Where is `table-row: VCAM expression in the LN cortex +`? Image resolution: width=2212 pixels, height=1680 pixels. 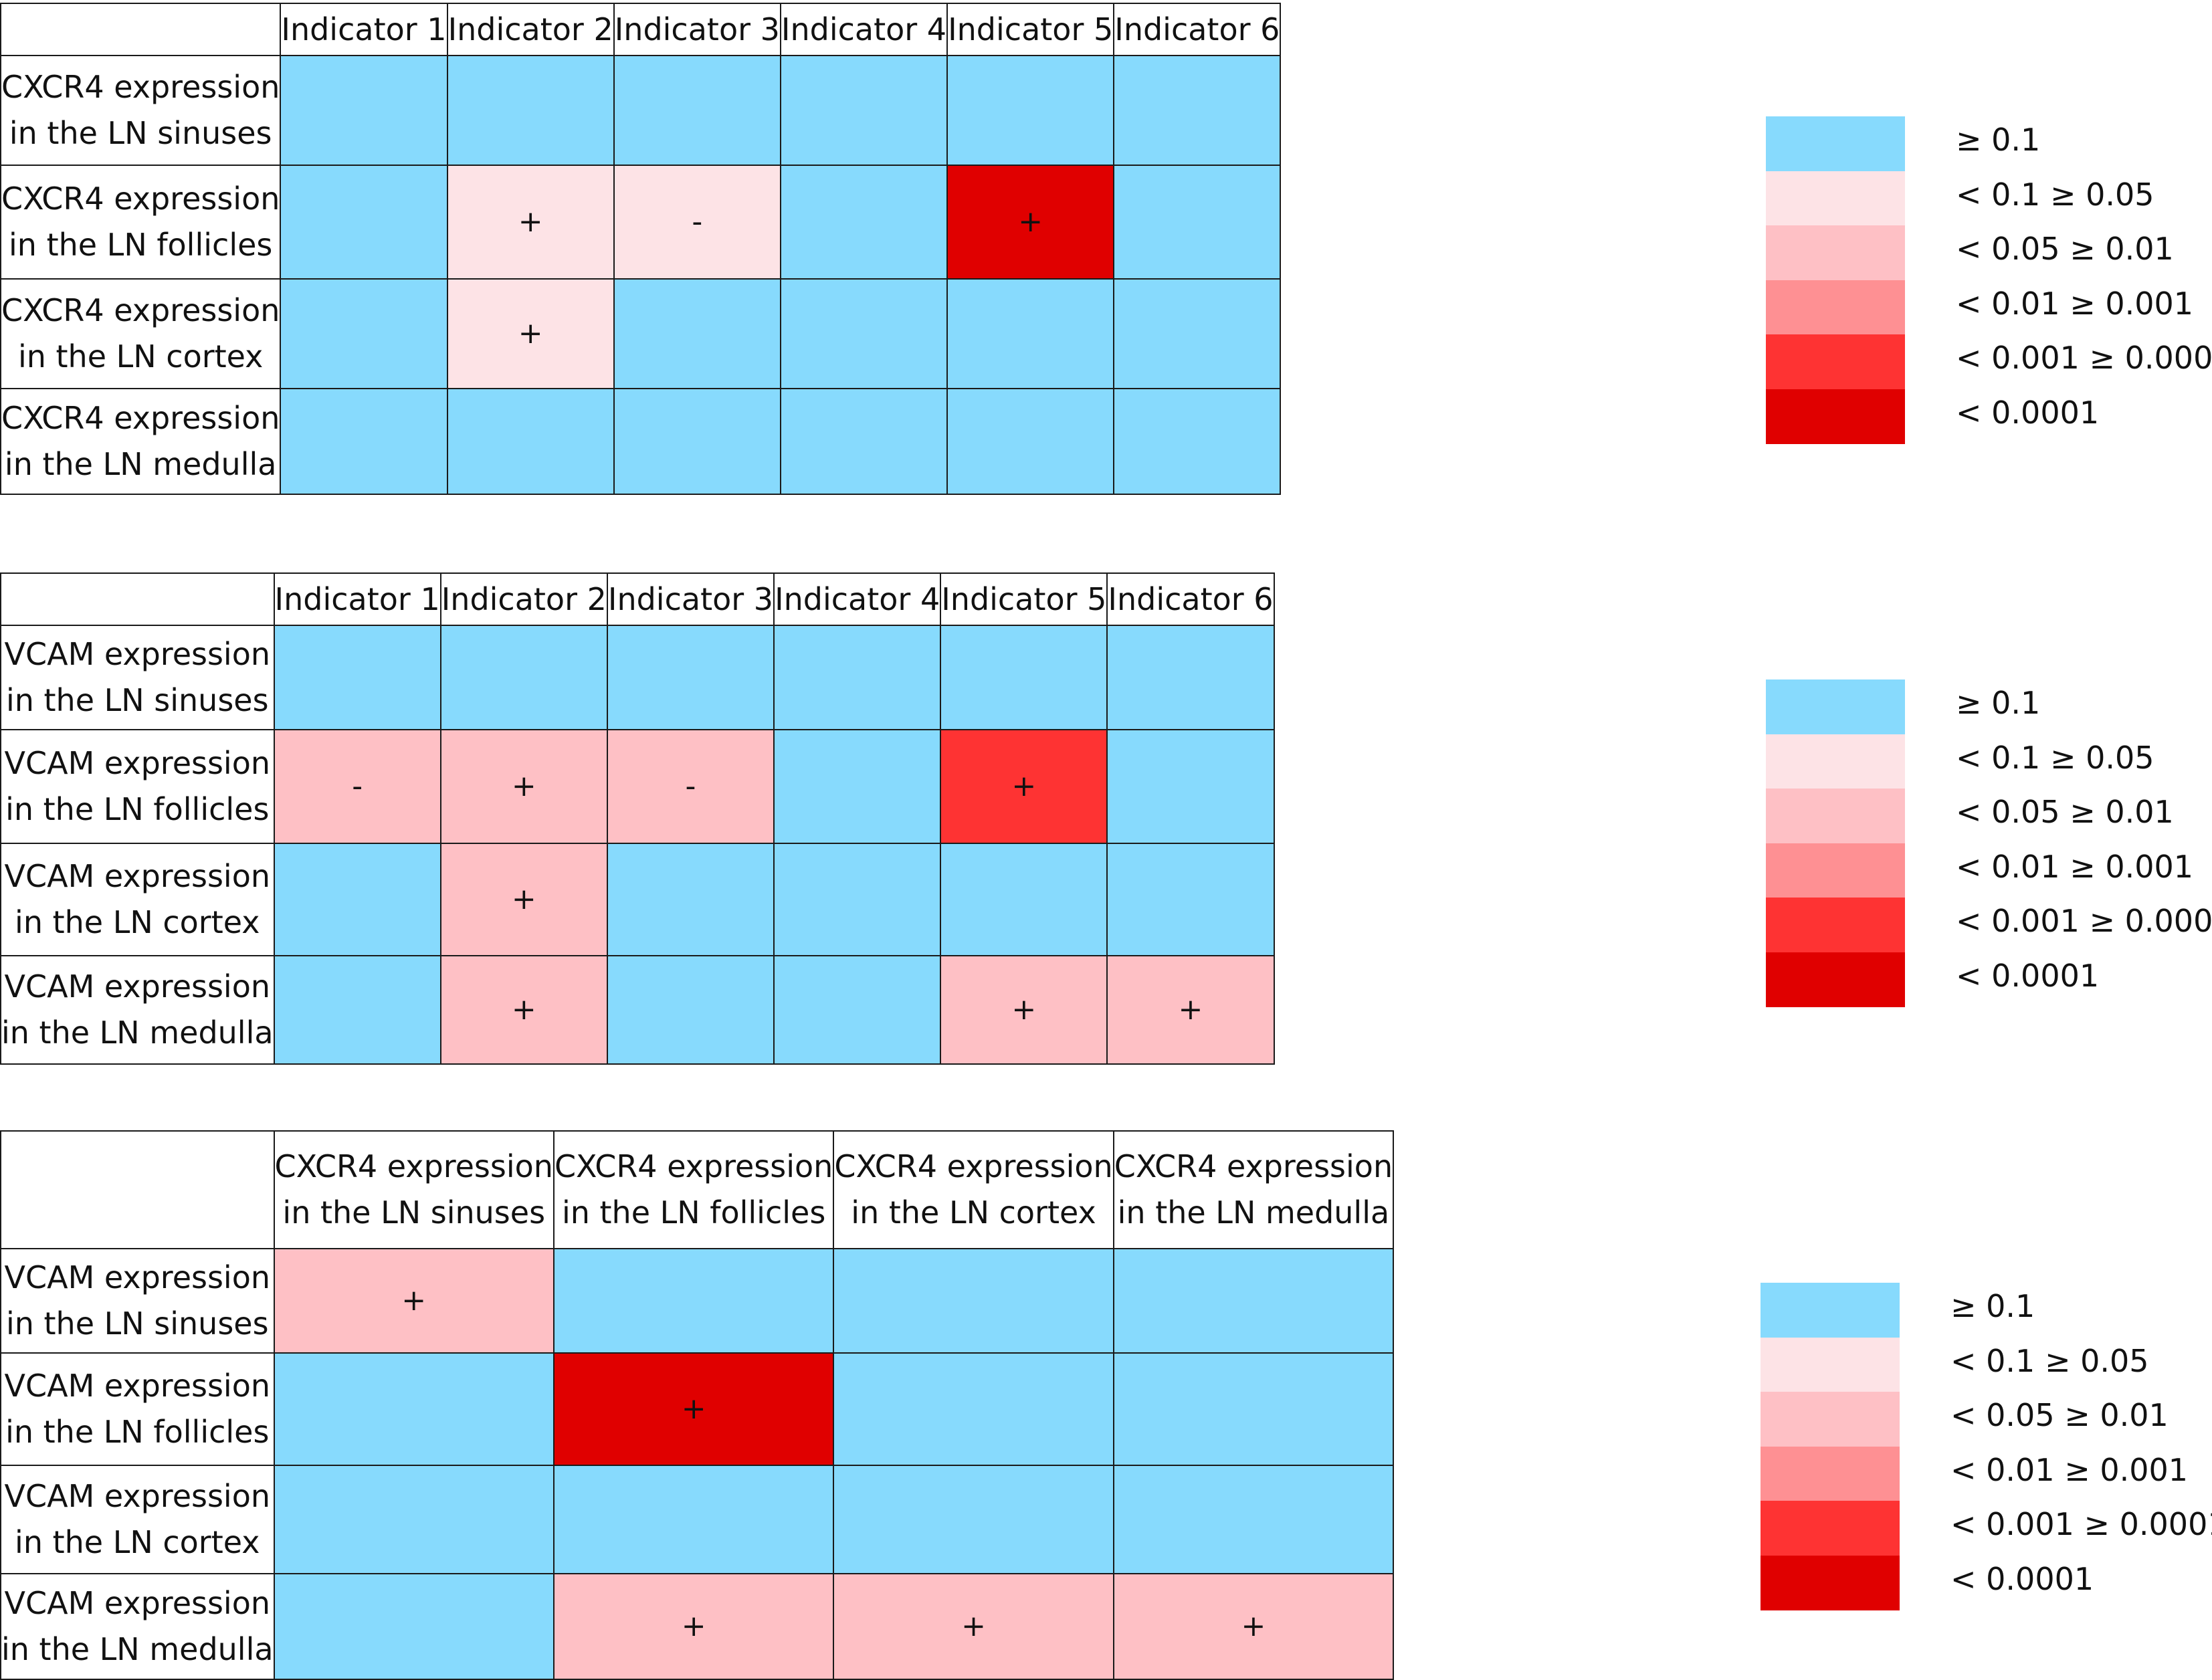
table-row: VCAM expression in the LN cortex + is located at coordinates (637, 899).